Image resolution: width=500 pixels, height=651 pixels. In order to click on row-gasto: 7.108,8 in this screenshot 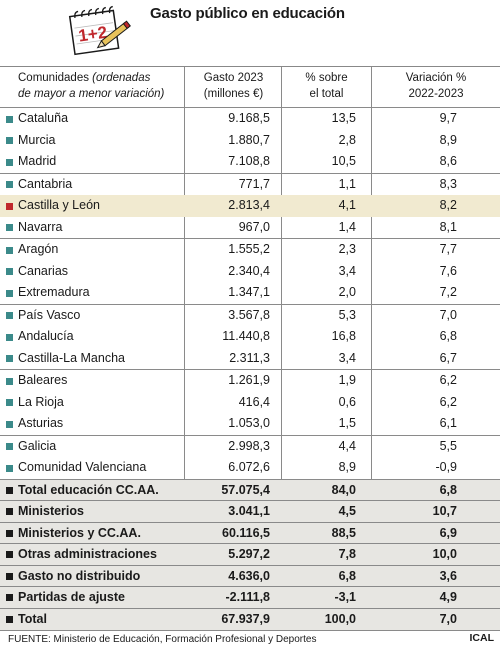, I will do `click(249, 161)`.